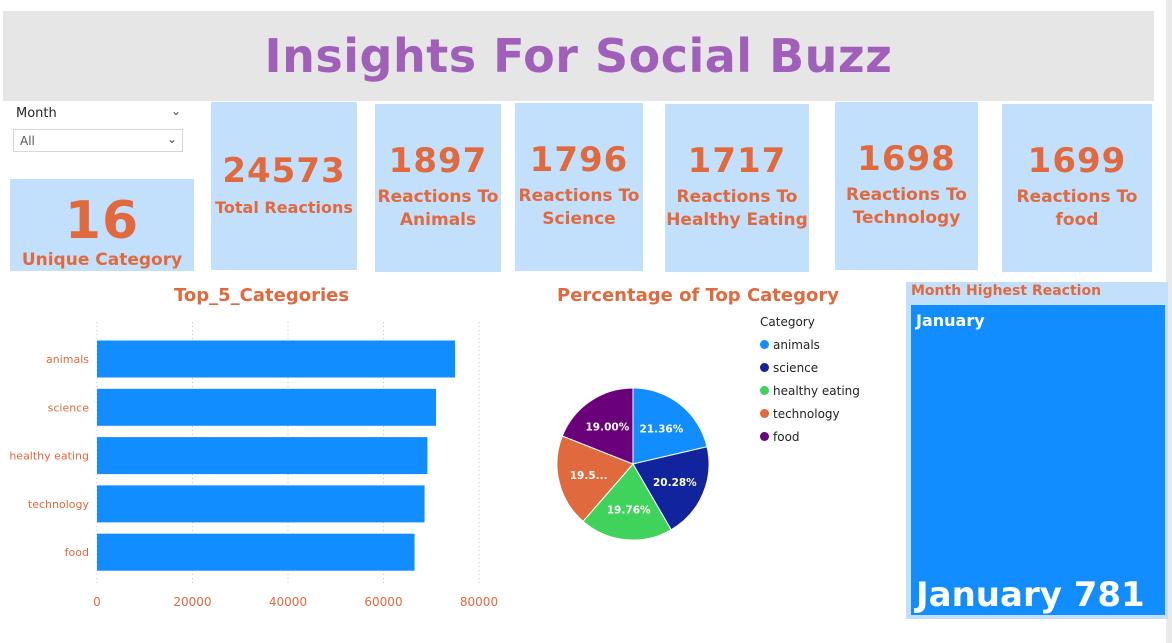 This screenshot has height=643, width=1172. I want to click on legend-label: animals, so click(796, 344).